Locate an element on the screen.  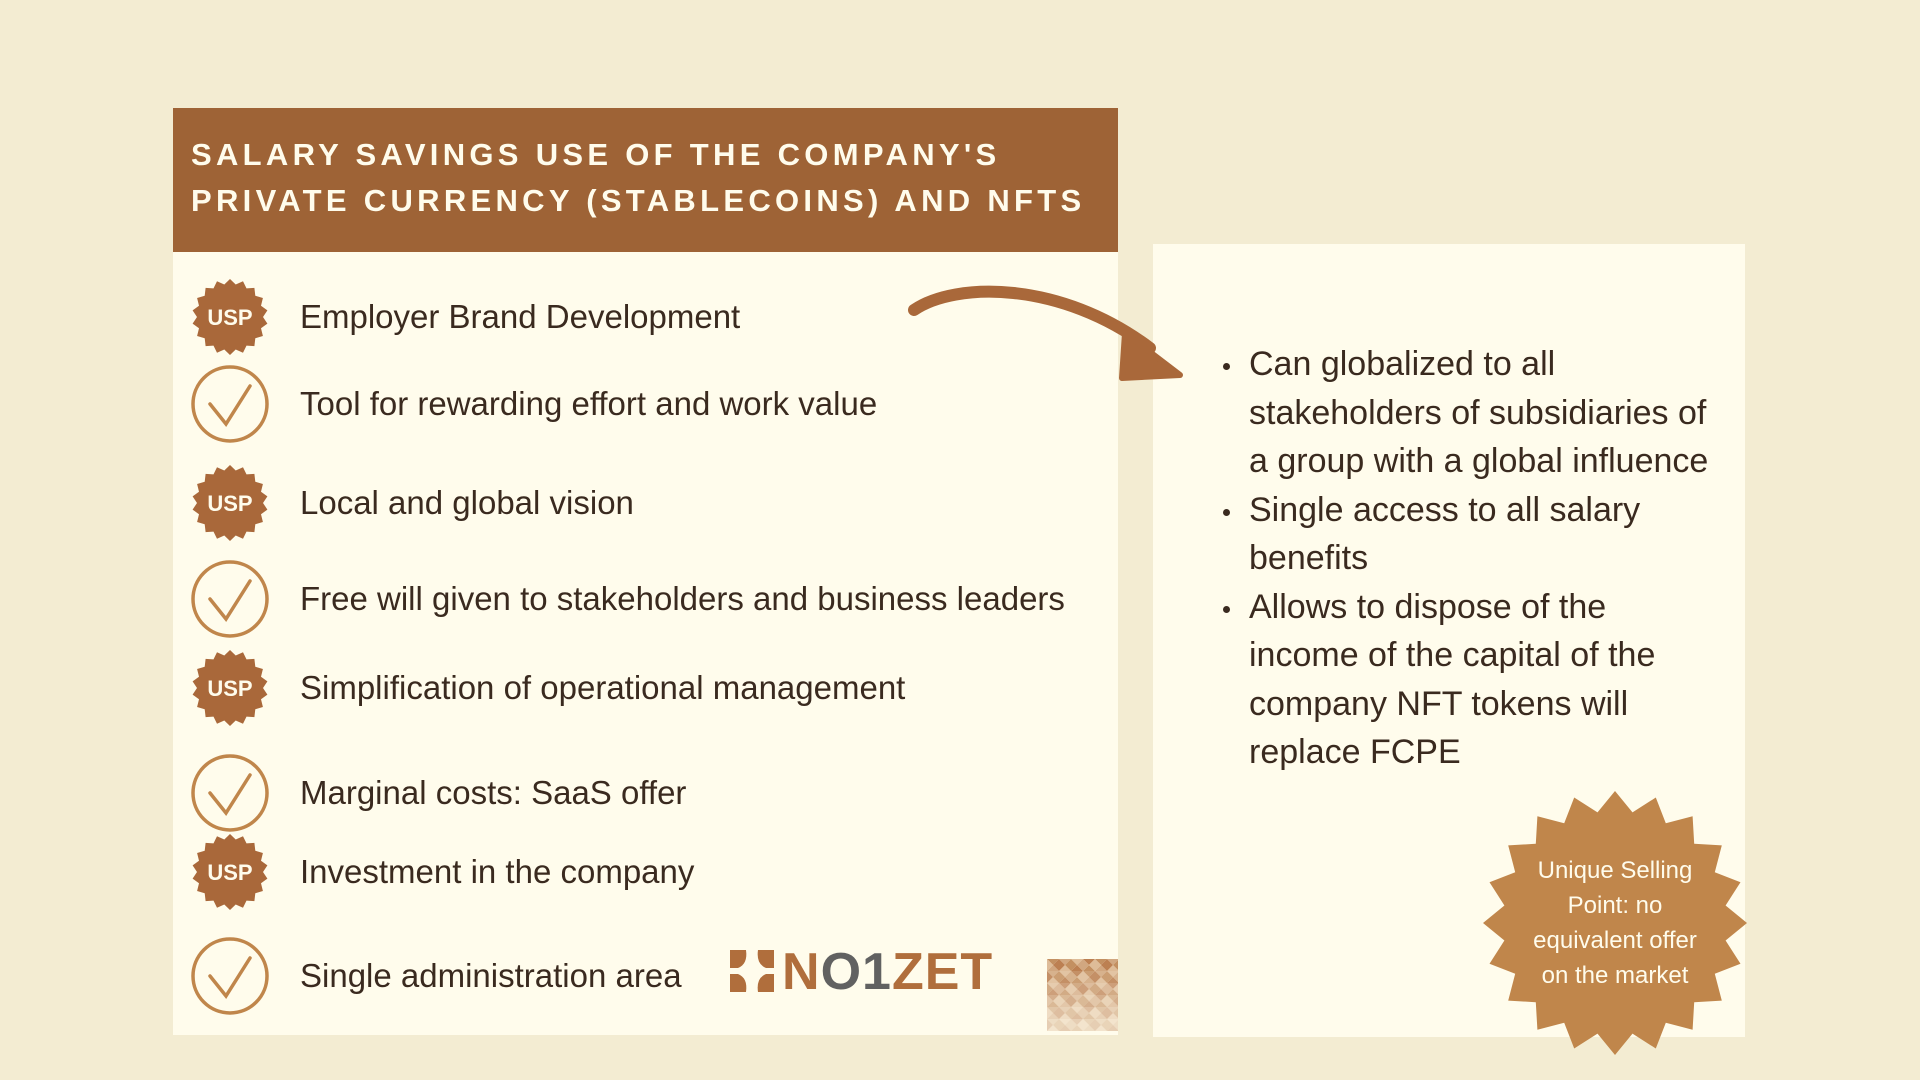
list-item: Tool for rewarding effort and work value is located at coordinates (640, 404).